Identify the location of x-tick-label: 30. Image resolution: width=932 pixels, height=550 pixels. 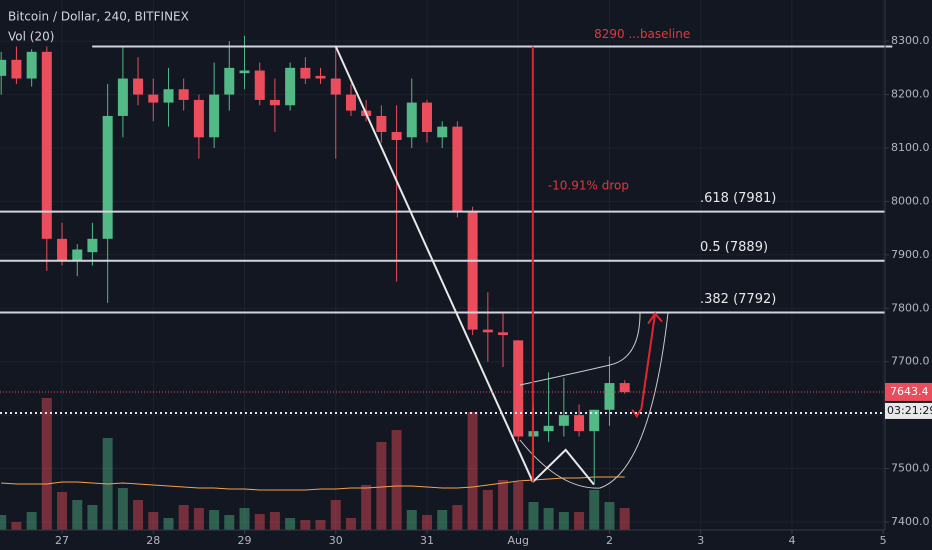
(336, 540).